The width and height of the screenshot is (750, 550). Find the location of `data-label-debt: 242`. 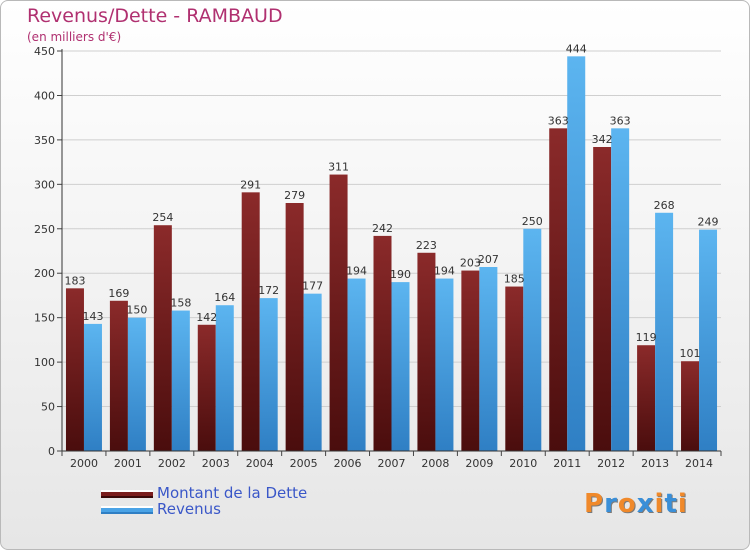

data-label-debt: 242 is located at coordinates (382, 228).